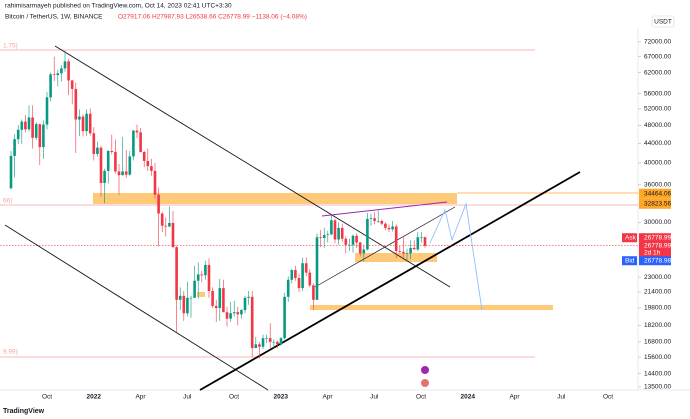 Image resolution: width=690 pixels, height=419 pixels. What do you see at coordinates (655, 238) in the screenshot?
I see `ask-price-box` at bounding box center [655, 238].